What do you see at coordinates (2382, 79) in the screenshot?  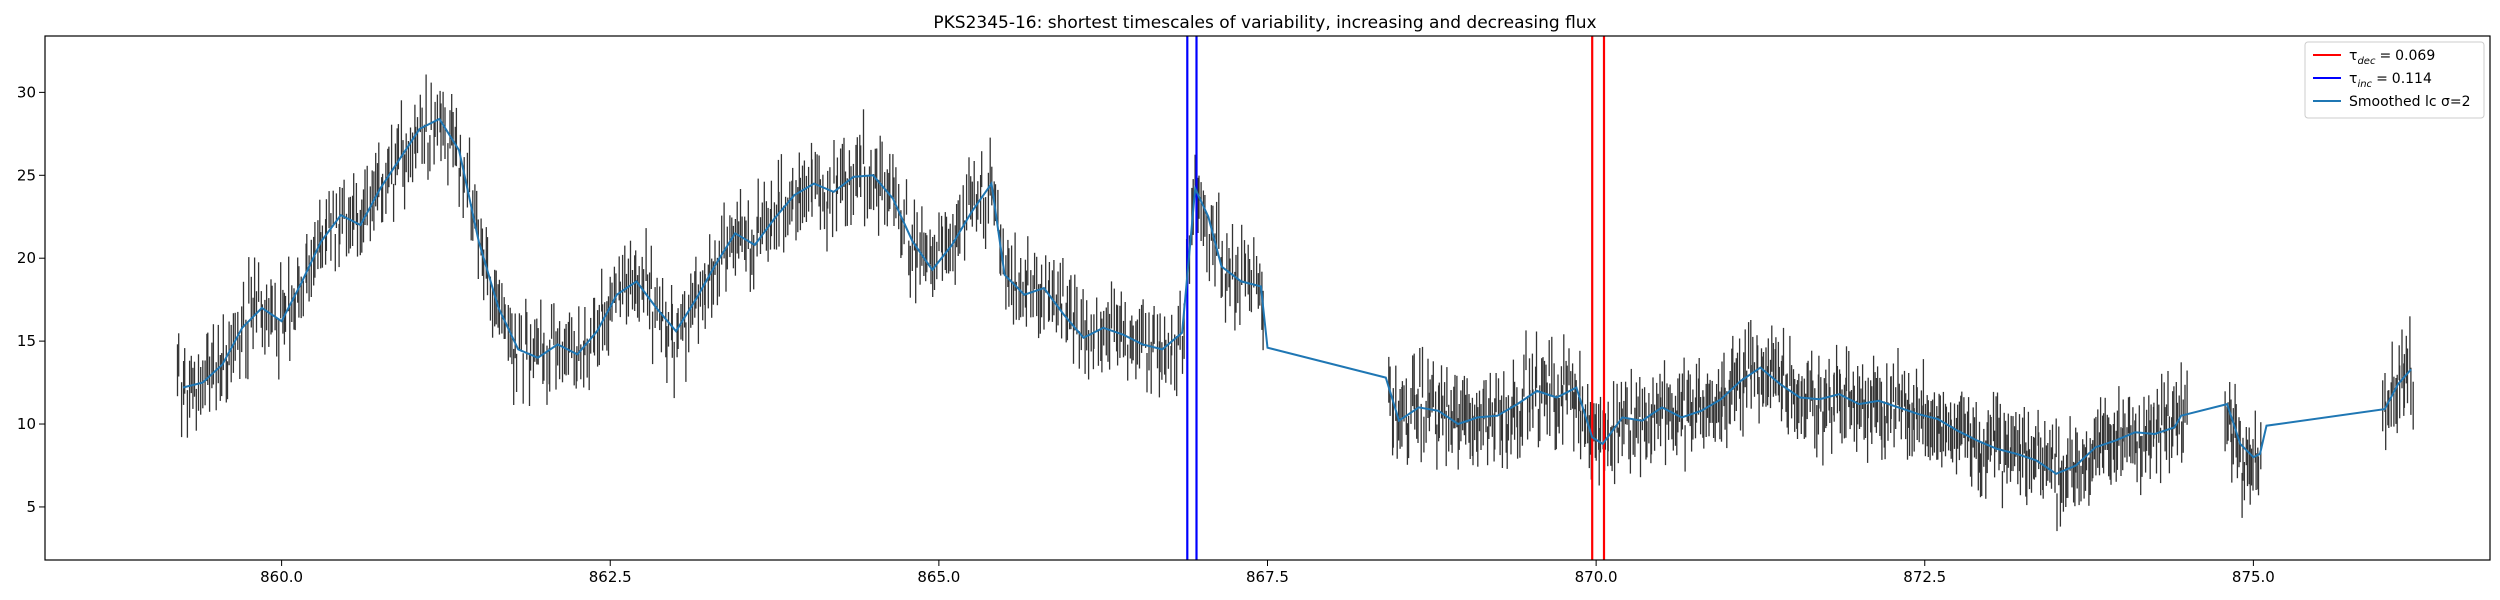 I see `legend-inc-equals: =` at bounding box center [2382, 79].